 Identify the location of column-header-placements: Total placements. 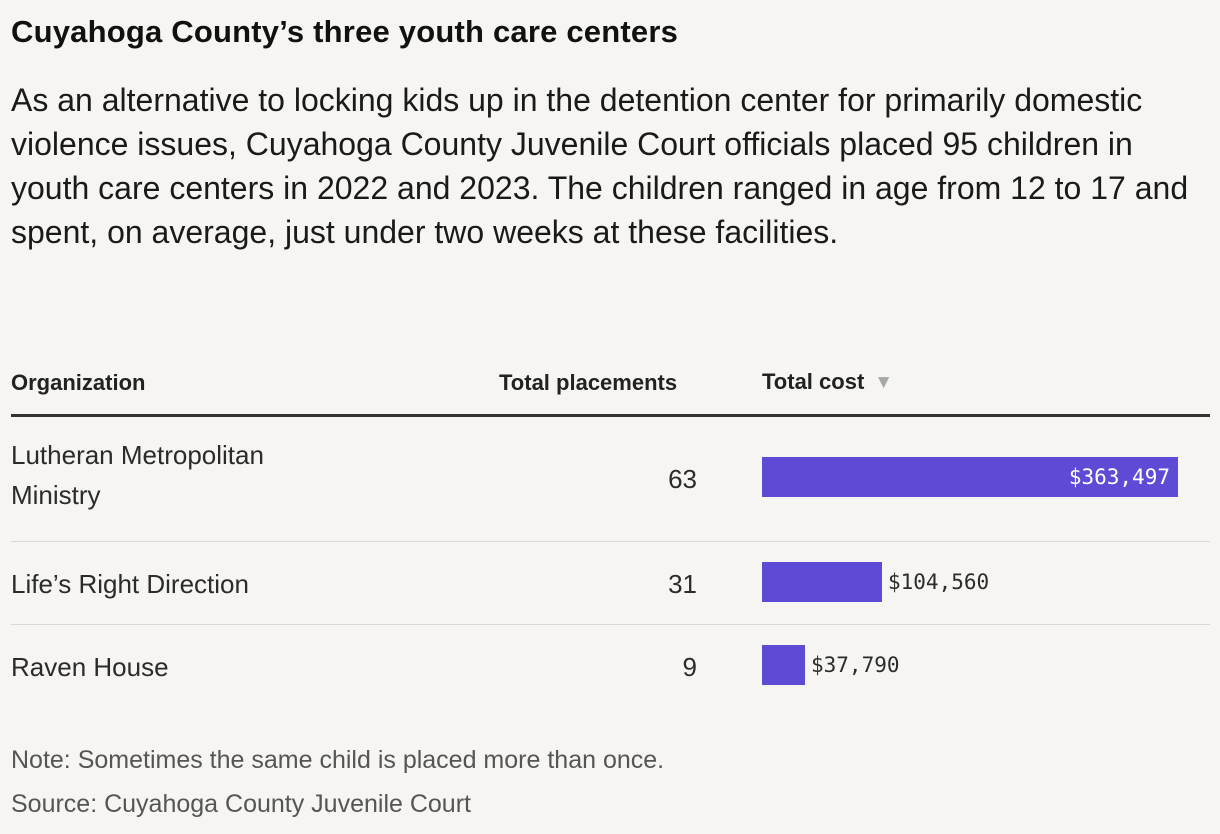
(588, 382).